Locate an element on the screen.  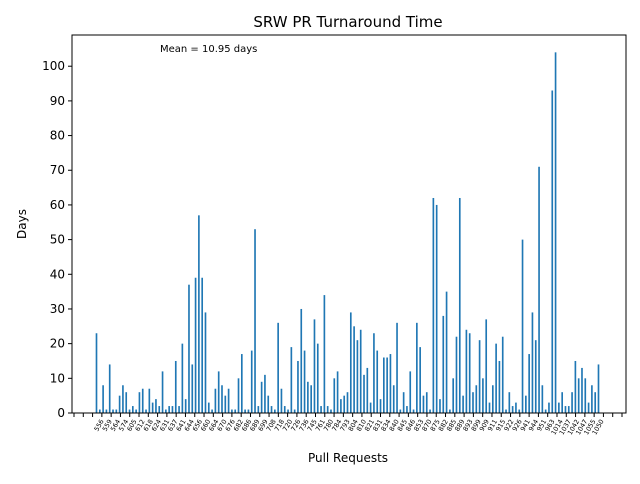
y-tick-label: 90 is located at coordinates (57, 101).